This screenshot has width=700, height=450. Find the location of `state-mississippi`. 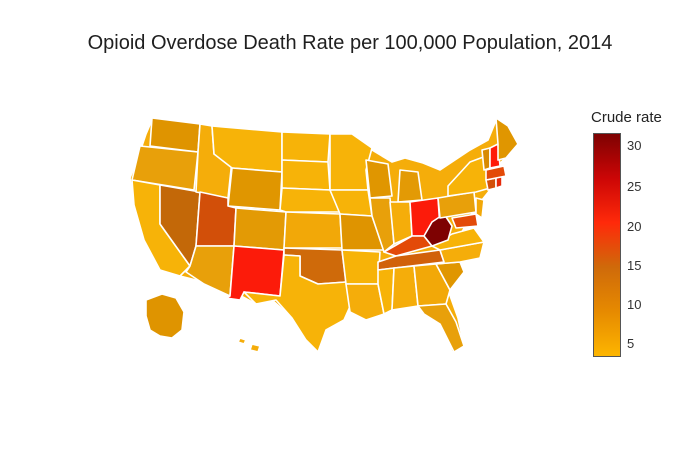

state-mississippi is located at coordinates (386, 291).